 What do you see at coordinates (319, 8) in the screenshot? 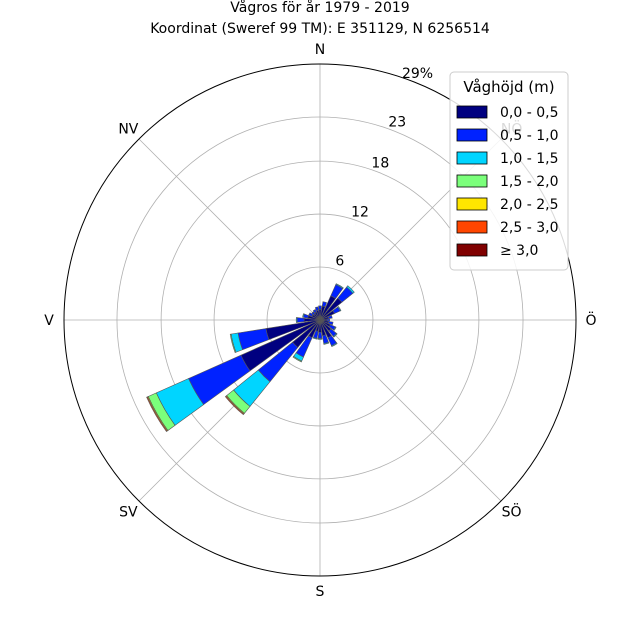
I see `chart-title: Vågros för år 1979 - 2019` at bounding box center [319, 8].